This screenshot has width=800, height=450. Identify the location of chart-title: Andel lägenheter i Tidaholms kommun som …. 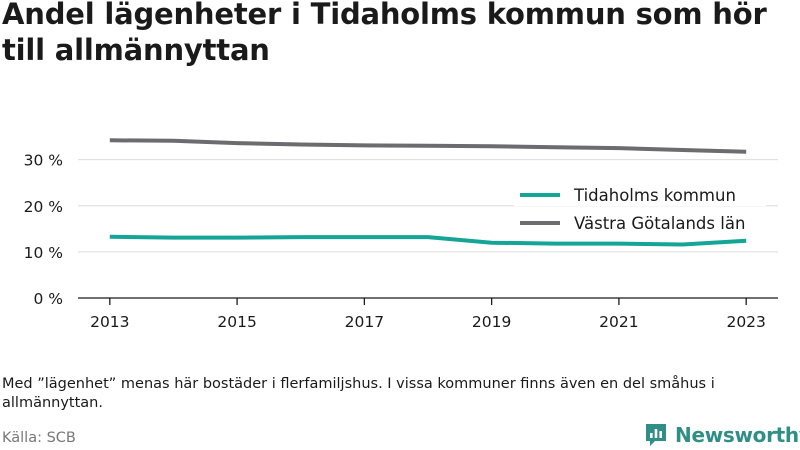
(384, 33).